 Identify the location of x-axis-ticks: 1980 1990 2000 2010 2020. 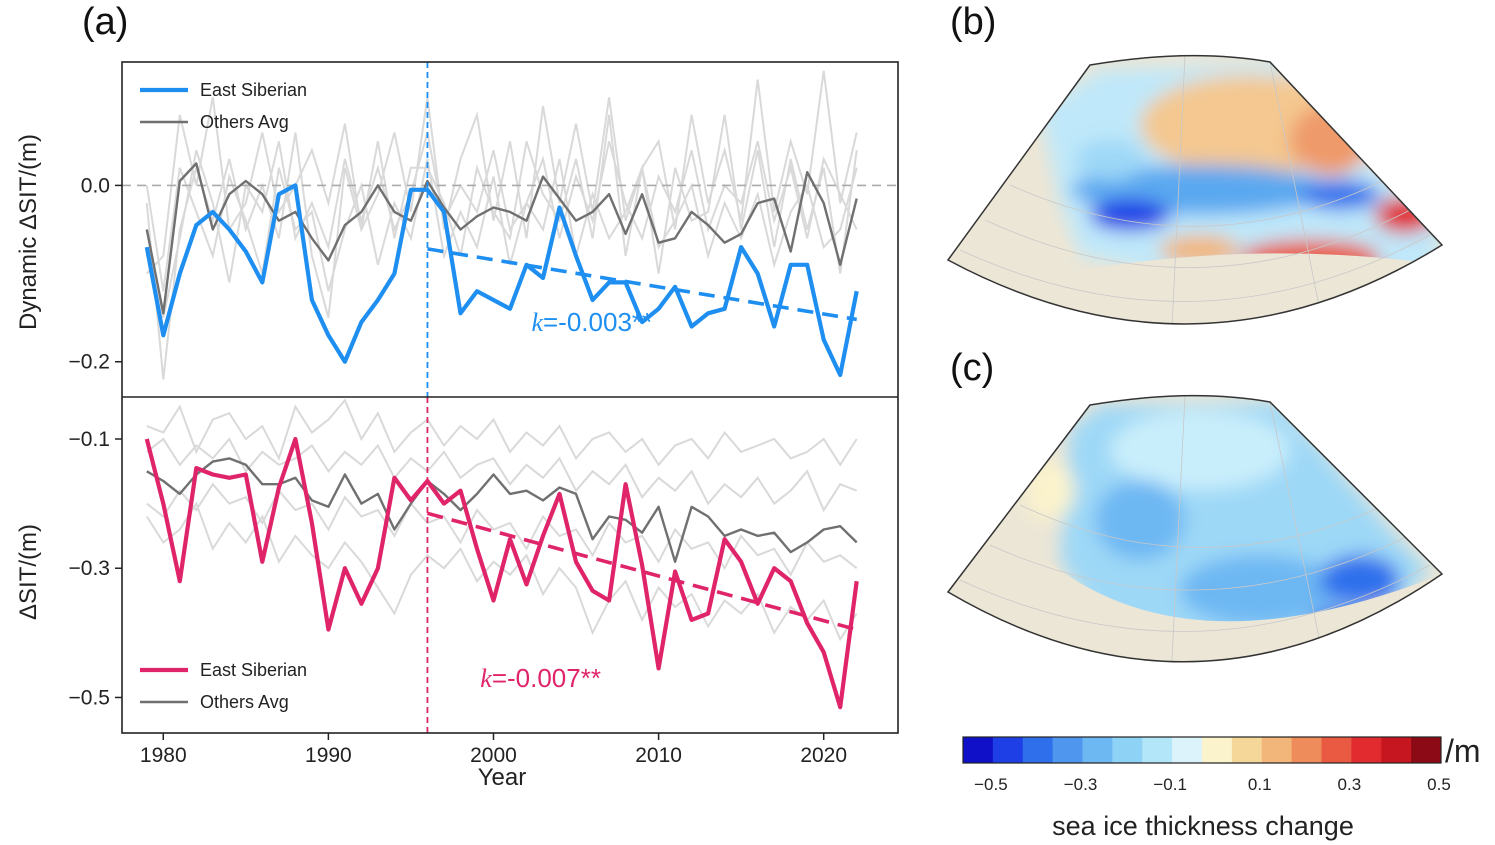
(493, 750).